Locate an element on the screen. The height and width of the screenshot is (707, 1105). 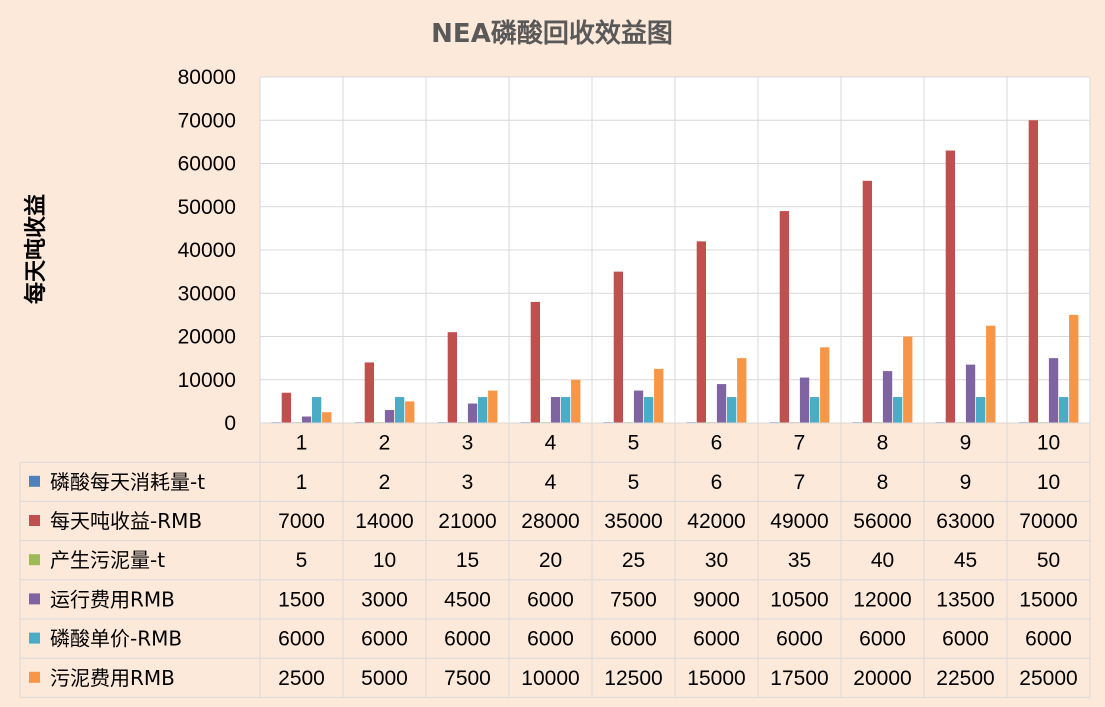
data-label: 28000 is located at coordinates (550, 521).